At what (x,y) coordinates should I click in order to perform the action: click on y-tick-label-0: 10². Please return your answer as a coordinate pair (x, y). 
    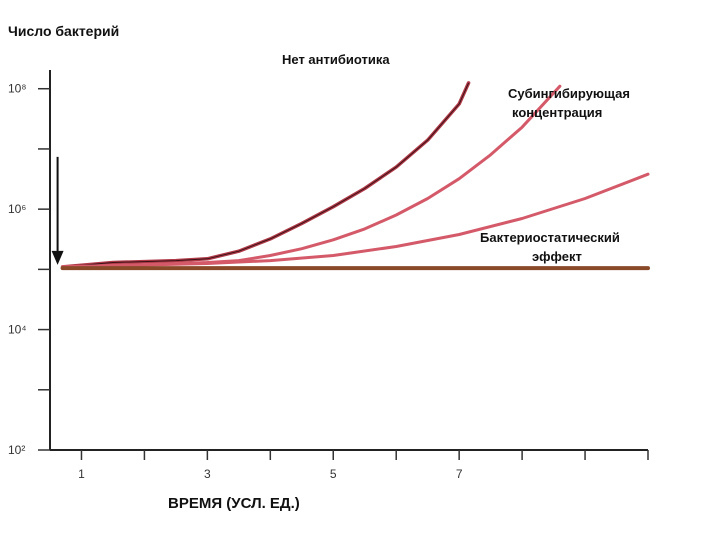
    Looking at the image, I should click on (16, 450).